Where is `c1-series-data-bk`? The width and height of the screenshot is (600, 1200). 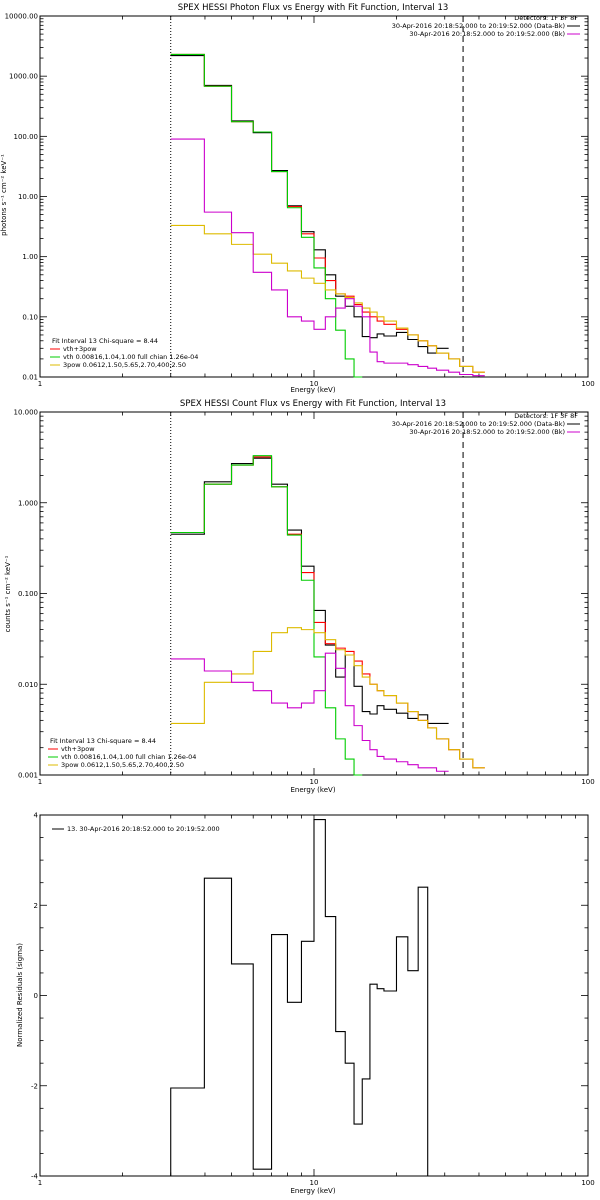 c1-series-data-bk is located at coordinates (309, 204).